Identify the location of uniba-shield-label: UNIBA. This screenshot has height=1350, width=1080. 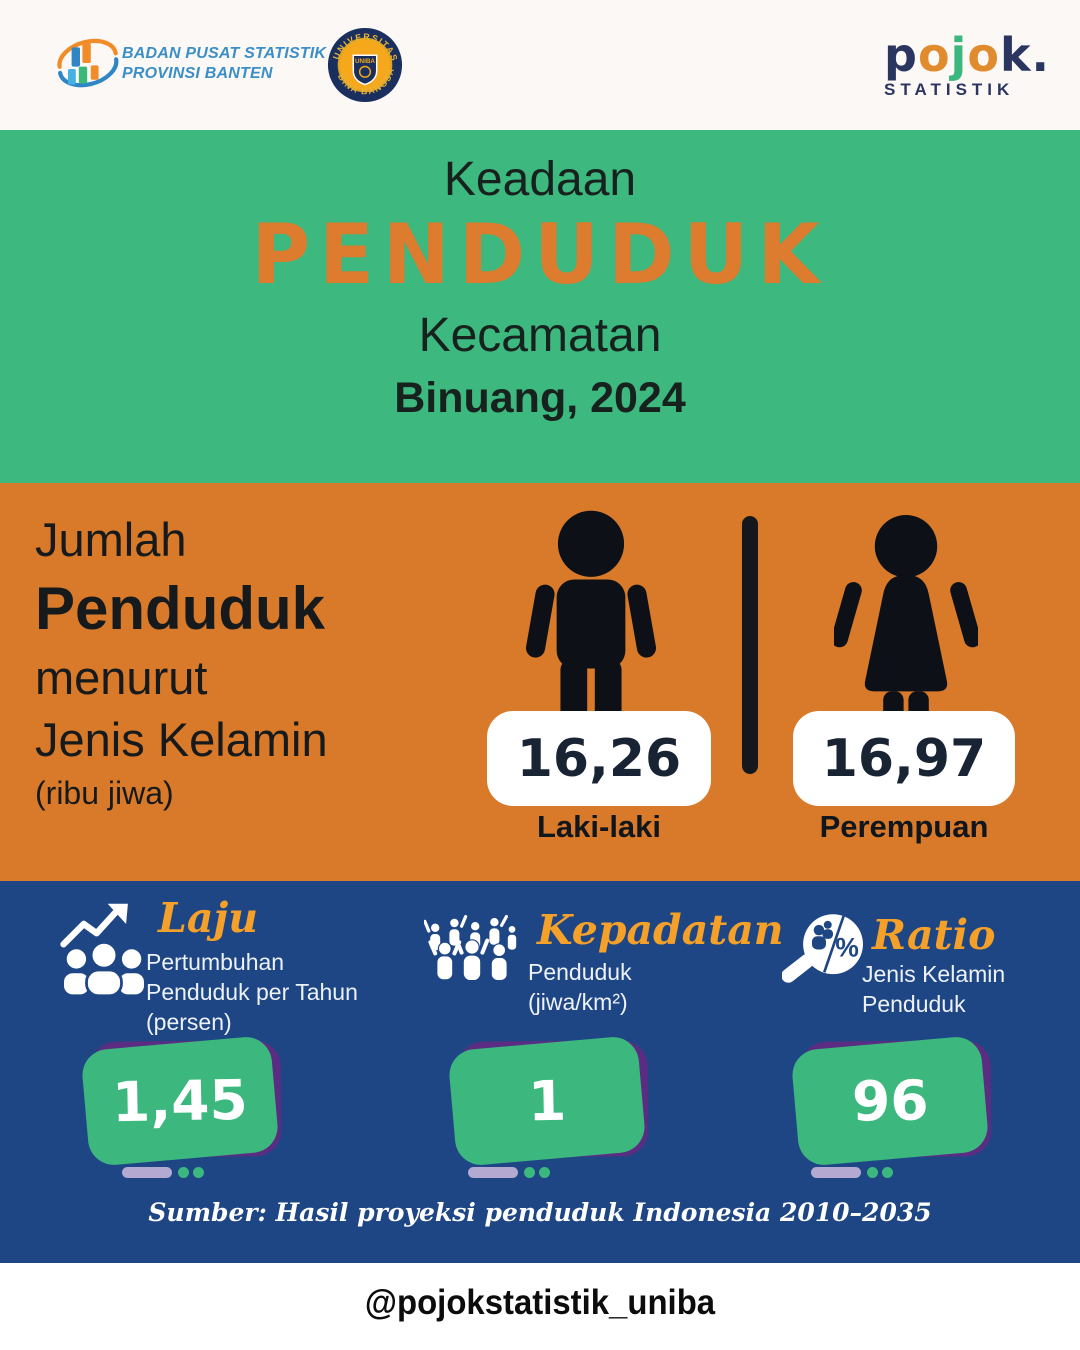
(365, 61).